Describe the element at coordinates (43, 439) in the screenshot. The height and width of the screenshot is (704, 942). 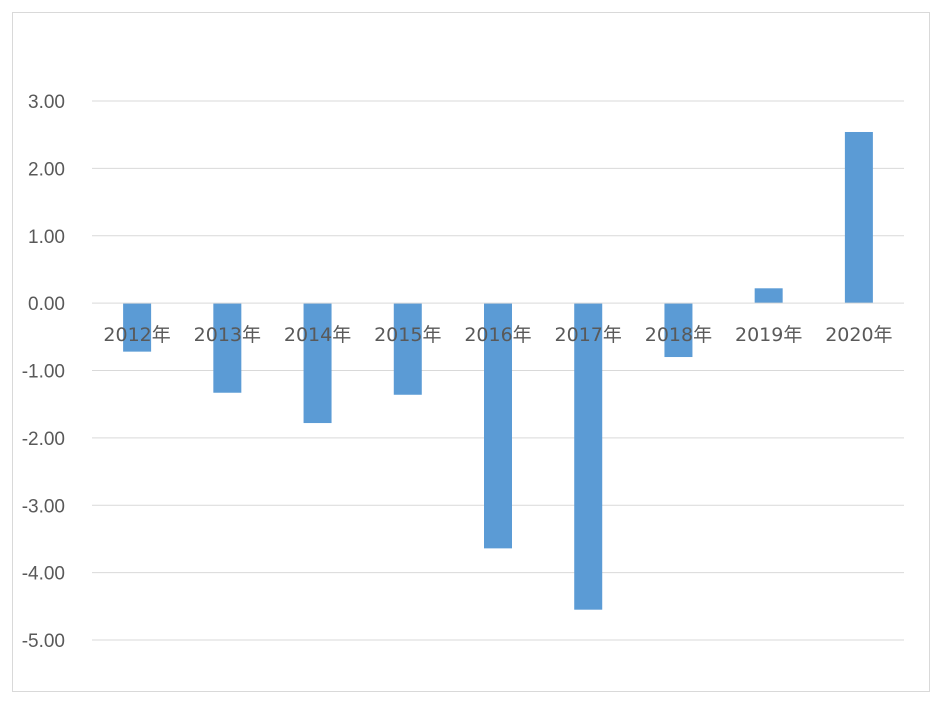
I see `y-tick-label: -2.00` at that location.